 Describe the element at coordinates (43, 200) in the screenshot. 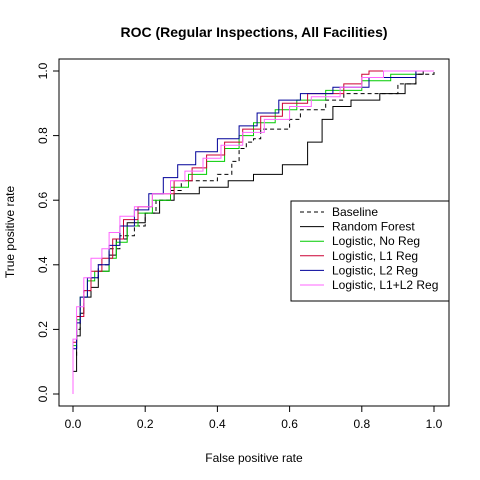

I see `y-tick-label: 0.6` at that location.